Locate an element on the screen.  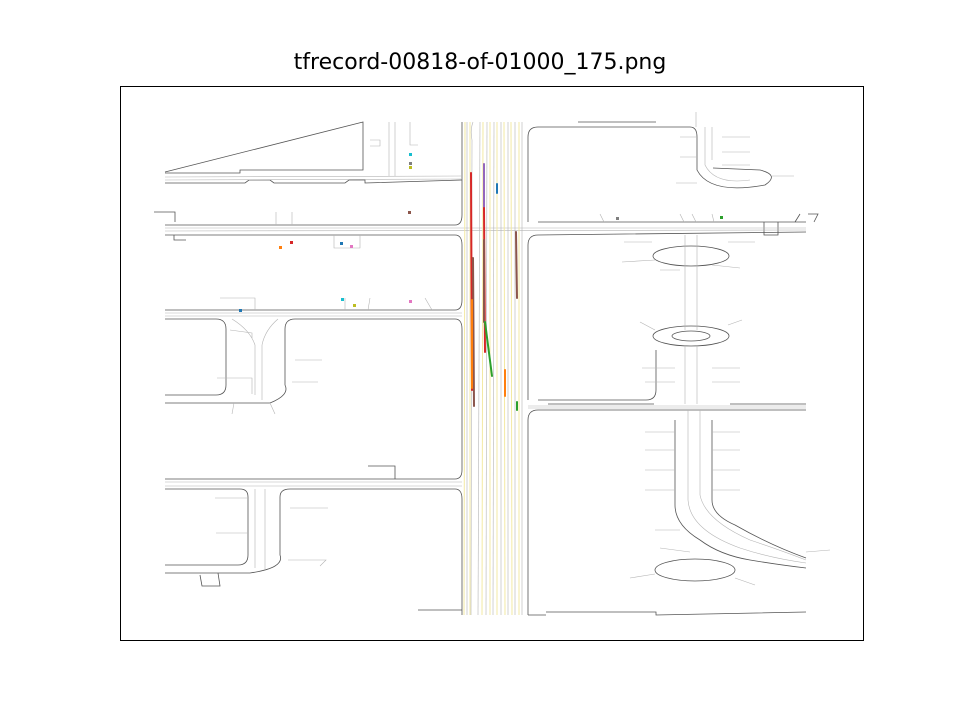
static-agents is located at coordinates (481, 232).